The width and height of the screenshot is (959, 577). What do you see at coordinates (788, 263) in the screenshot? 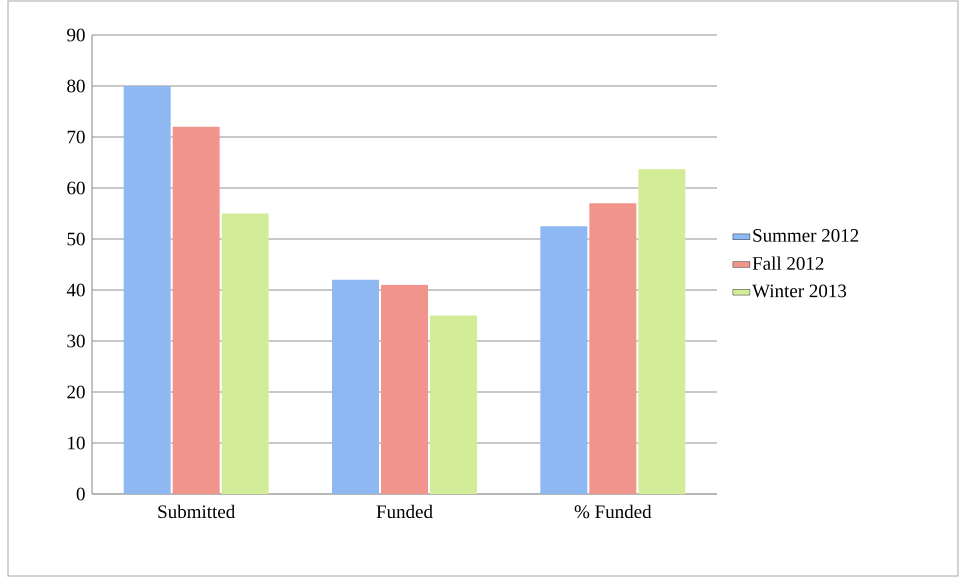
I see `legend-label: Fall 2012` at bounding box center [788, 263].